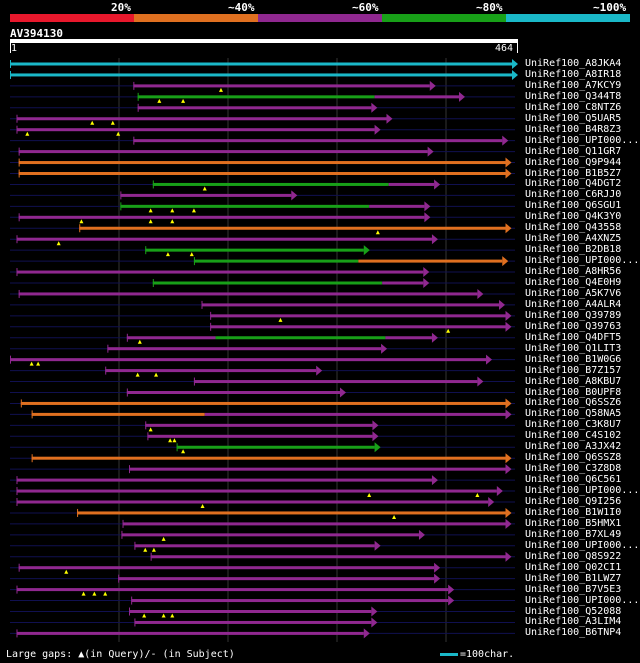 The width and height of the screenshot is (640, 663). I want to click on hit-label: UniRef100_Q6SSZ8, so click(573, 458).